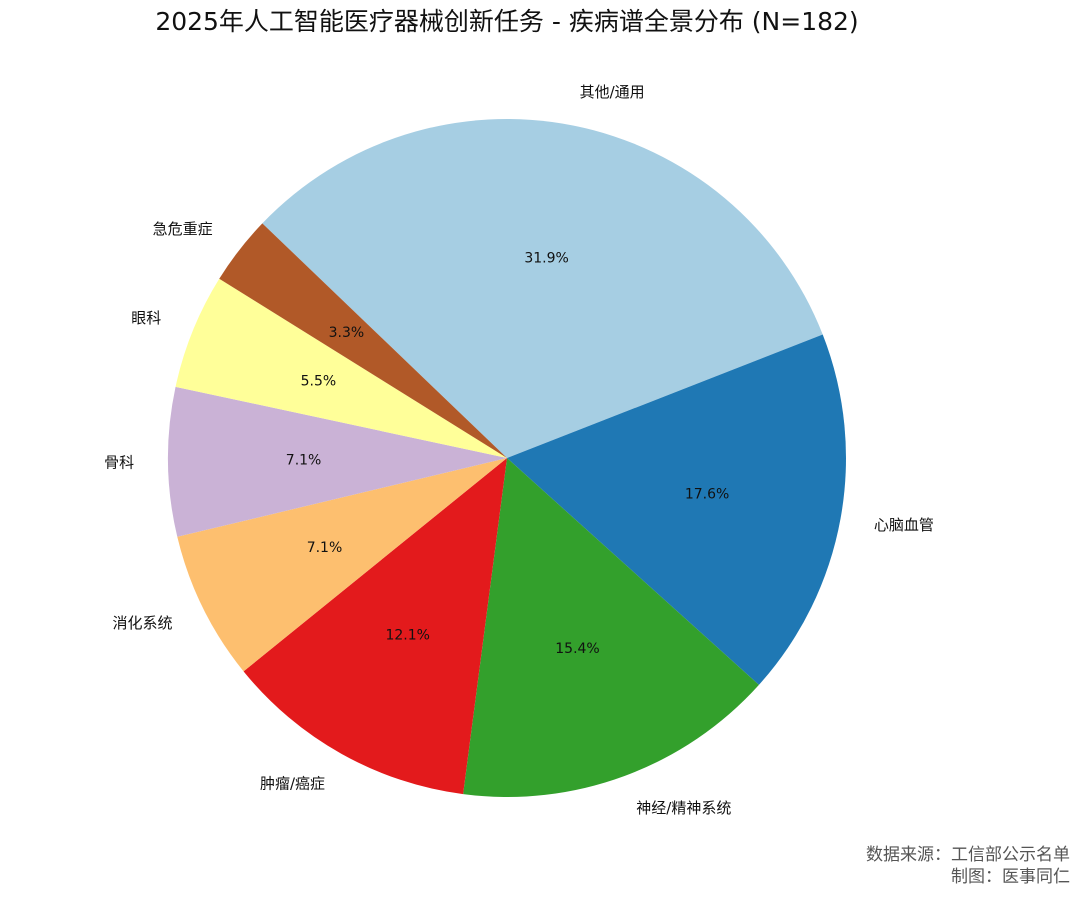 The width and height of the screenshot is (1080, 897). Describe the element at coordinates (612, 92) in the screenshot. I see `slice-category-label: 其他/通用` at that location.